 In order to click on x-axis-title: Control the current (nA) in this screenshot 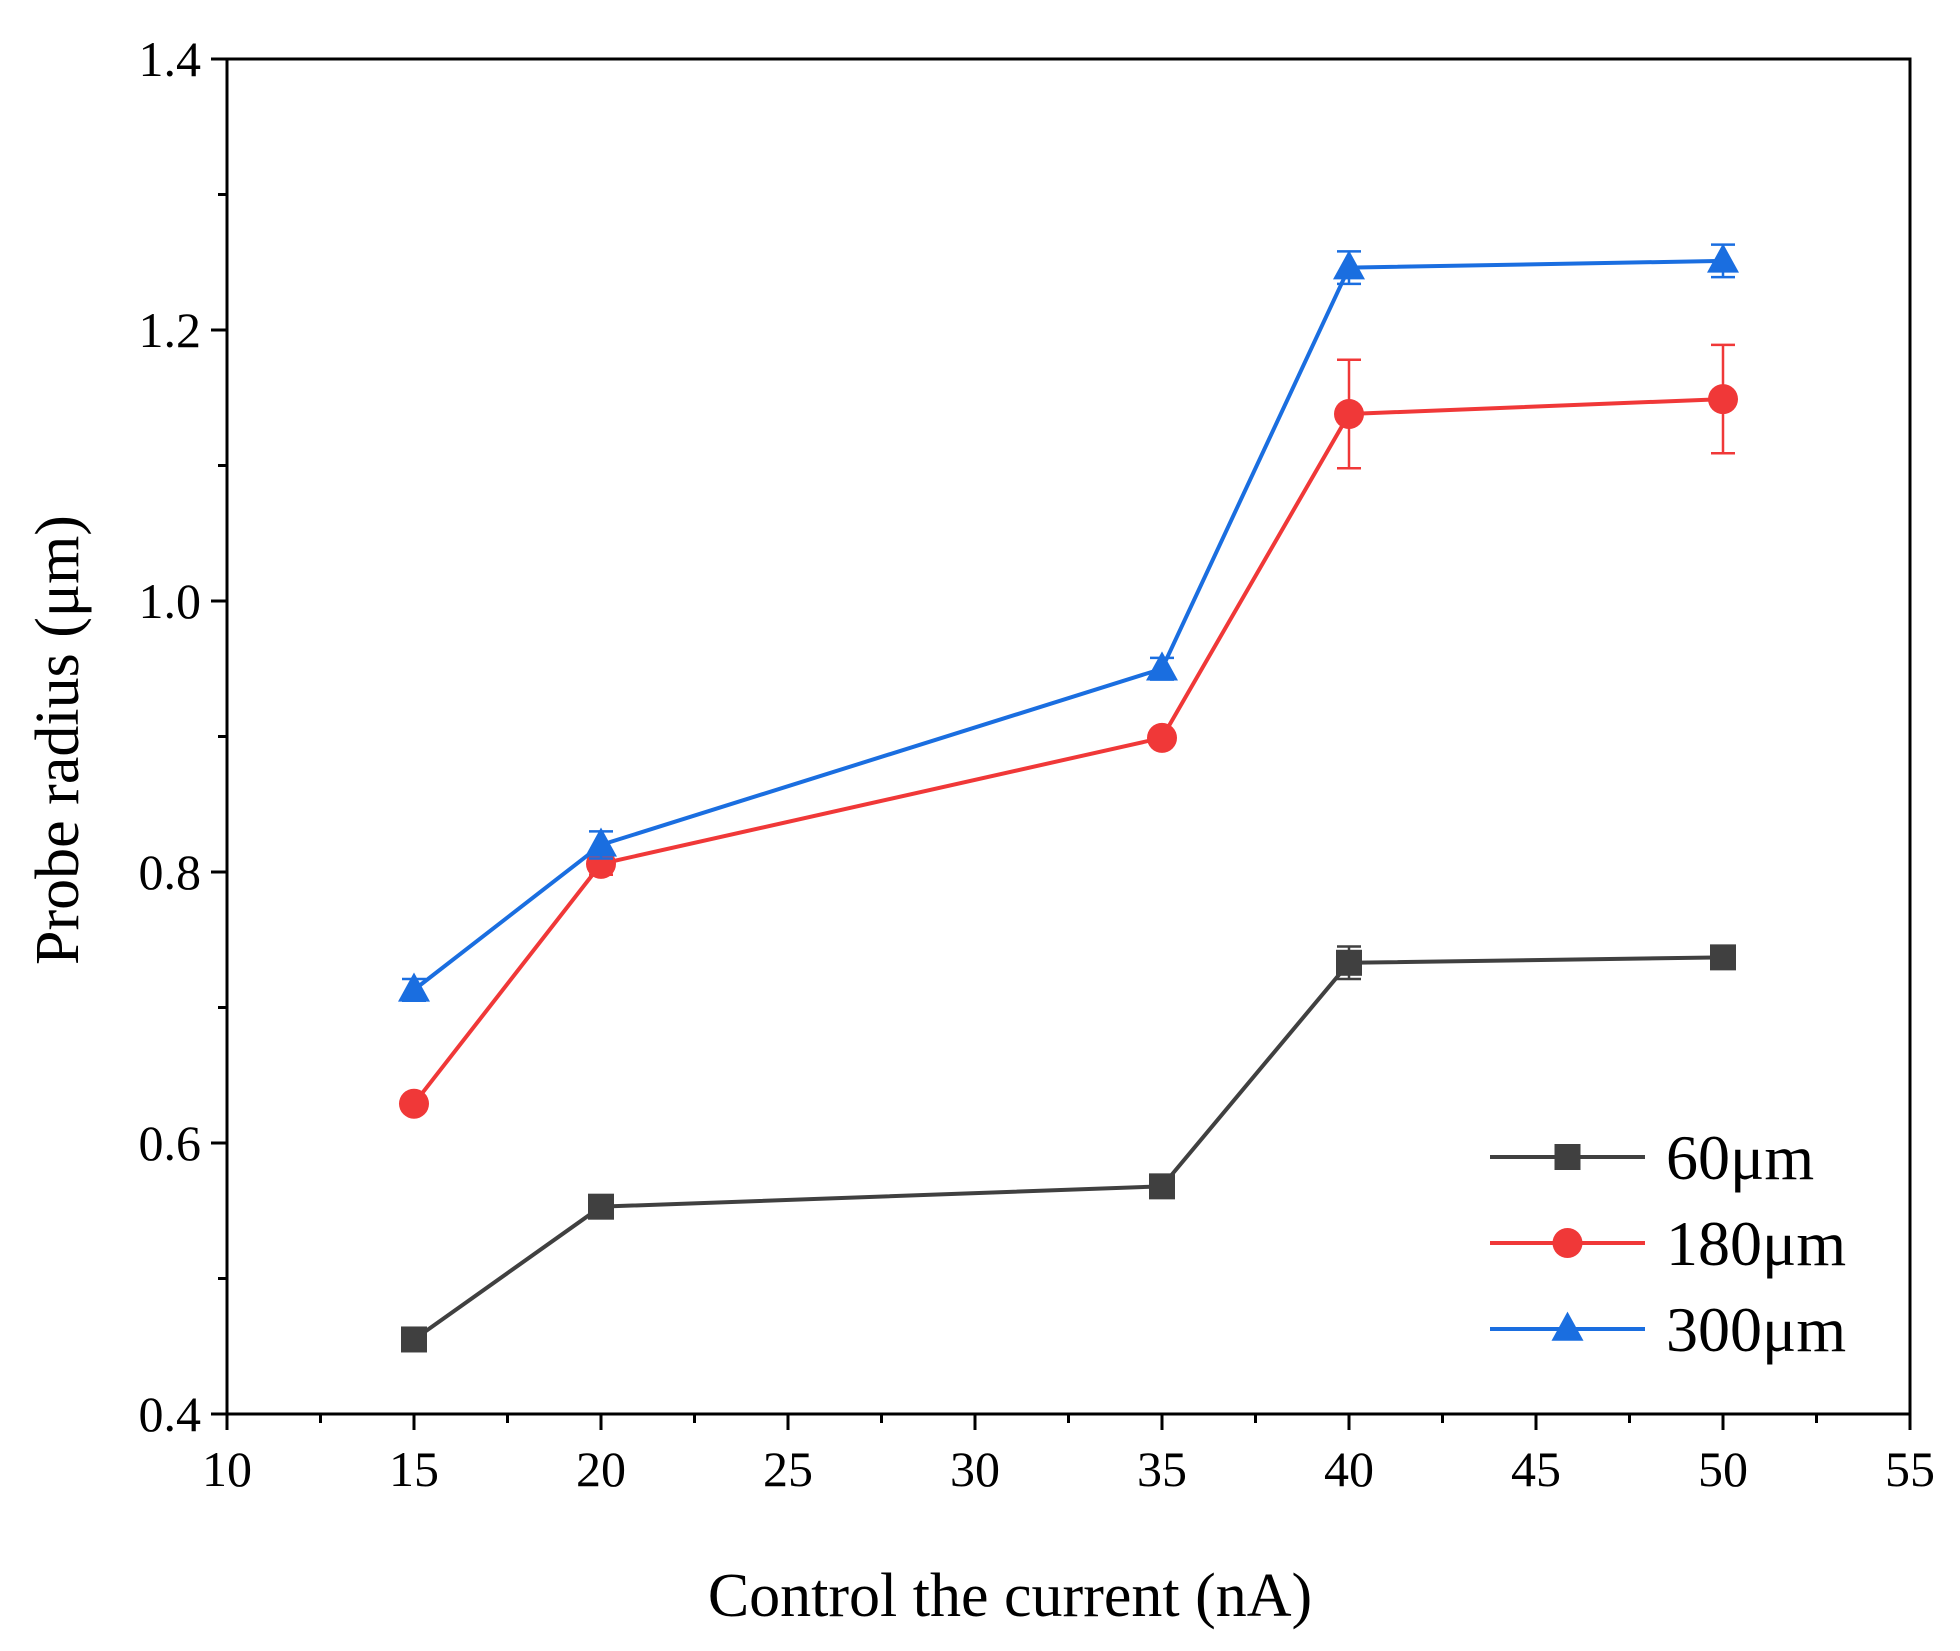, I will do `click(1010, 1596)`.